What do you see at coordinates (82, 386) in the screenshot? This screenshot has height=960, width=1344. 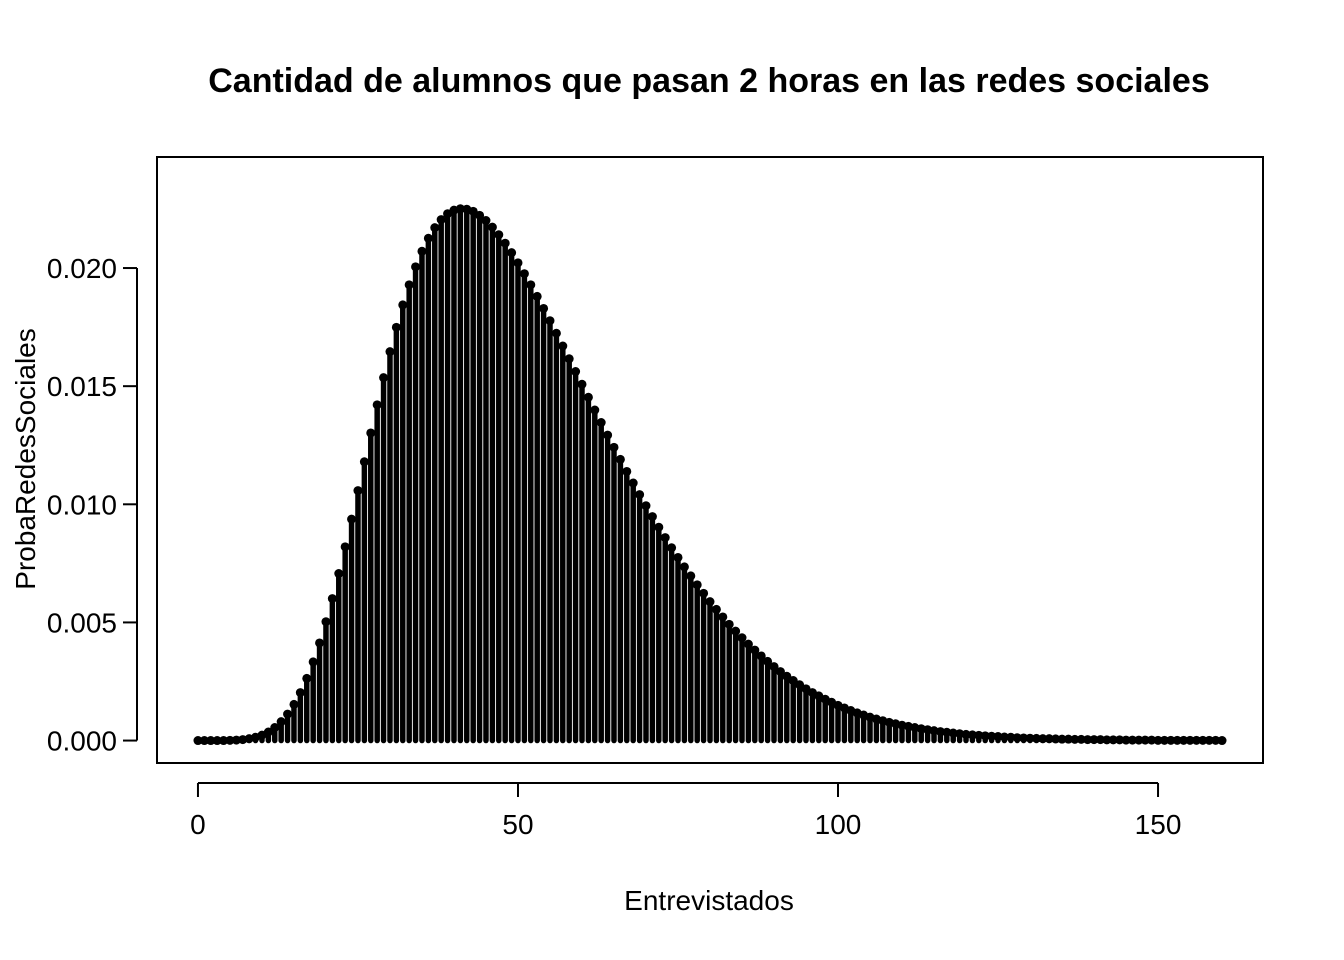 I see `y-tick-label: 0.015` at bounding box center [82, 386].